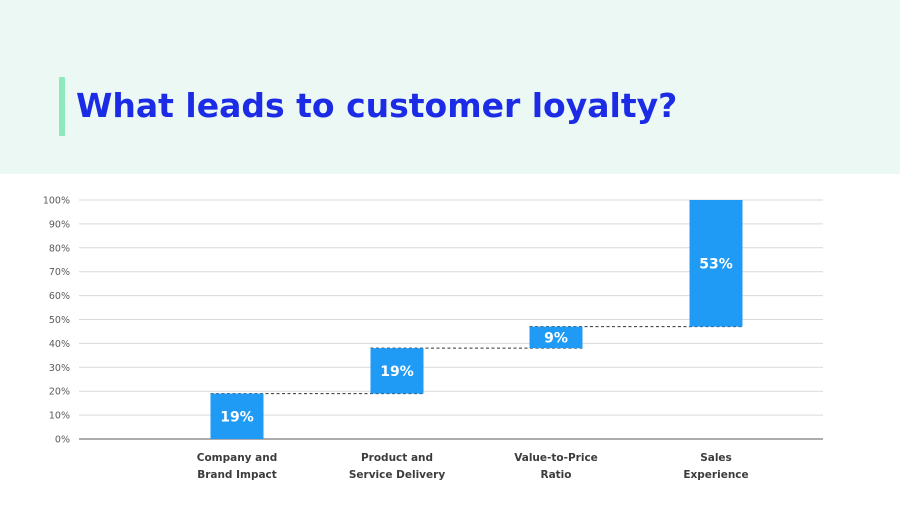 The height and width of the screenshot is (510, 900). What do you see at coordinates (716, 458) in the screenshot?
I see `category-label: Sales` at bounding box center [716, 458].